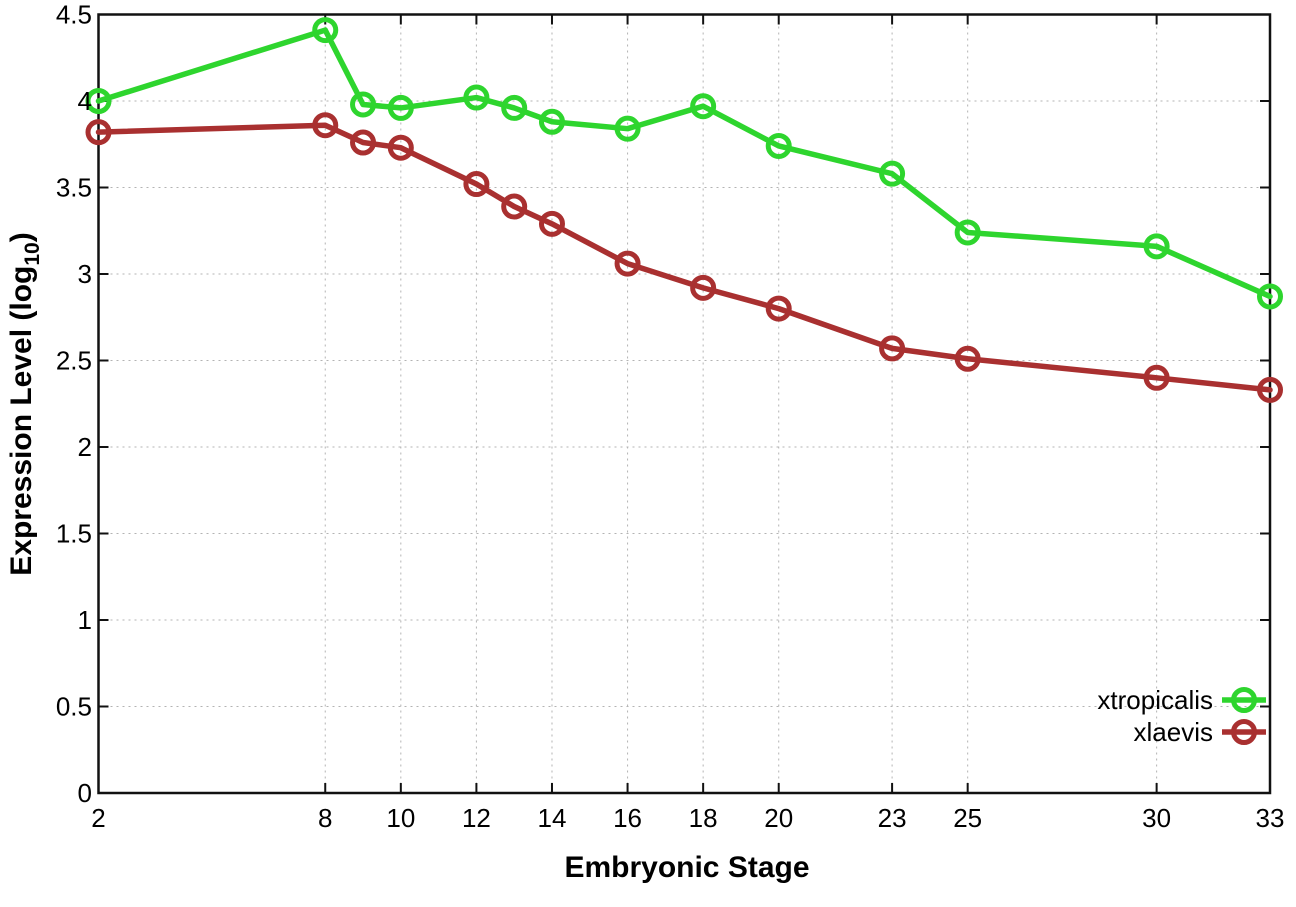  Describe the element at coordinates (21, 421) in the screenshot. I see `y-axis-title-main: Expression Level (log` at that location.